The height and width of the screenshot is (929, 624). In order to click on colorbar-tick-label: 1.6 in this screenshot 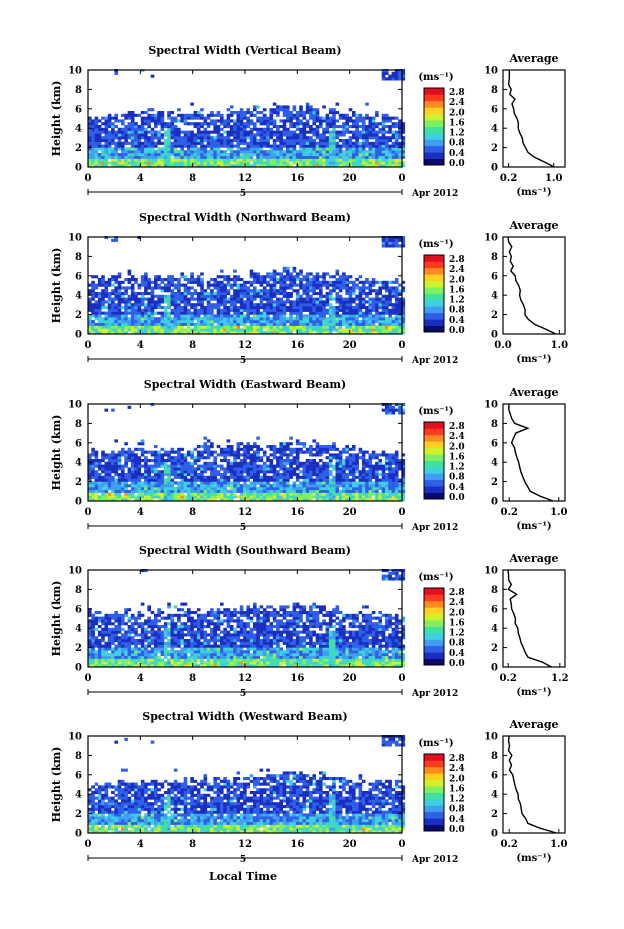, I will do `click(457, 290)`.